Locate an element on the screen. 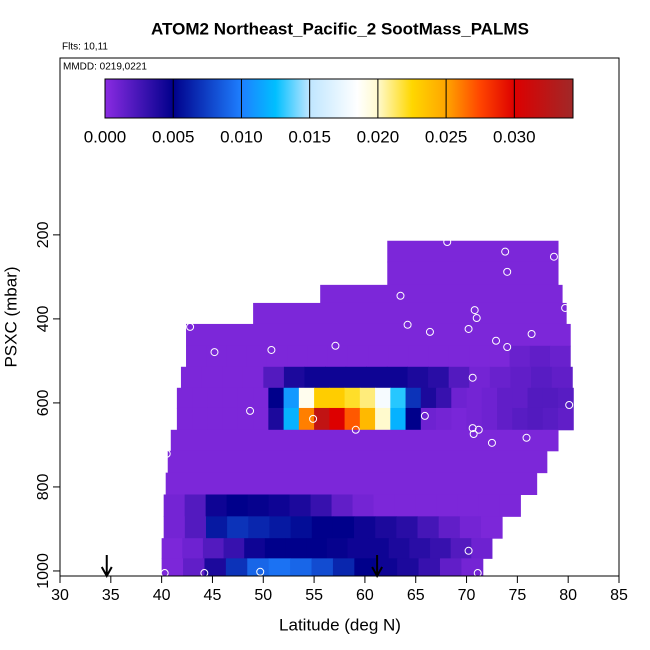 The height and width of the screenshot is (650, 650). x-tick-label: 75 is located at coordinates (517, 595).